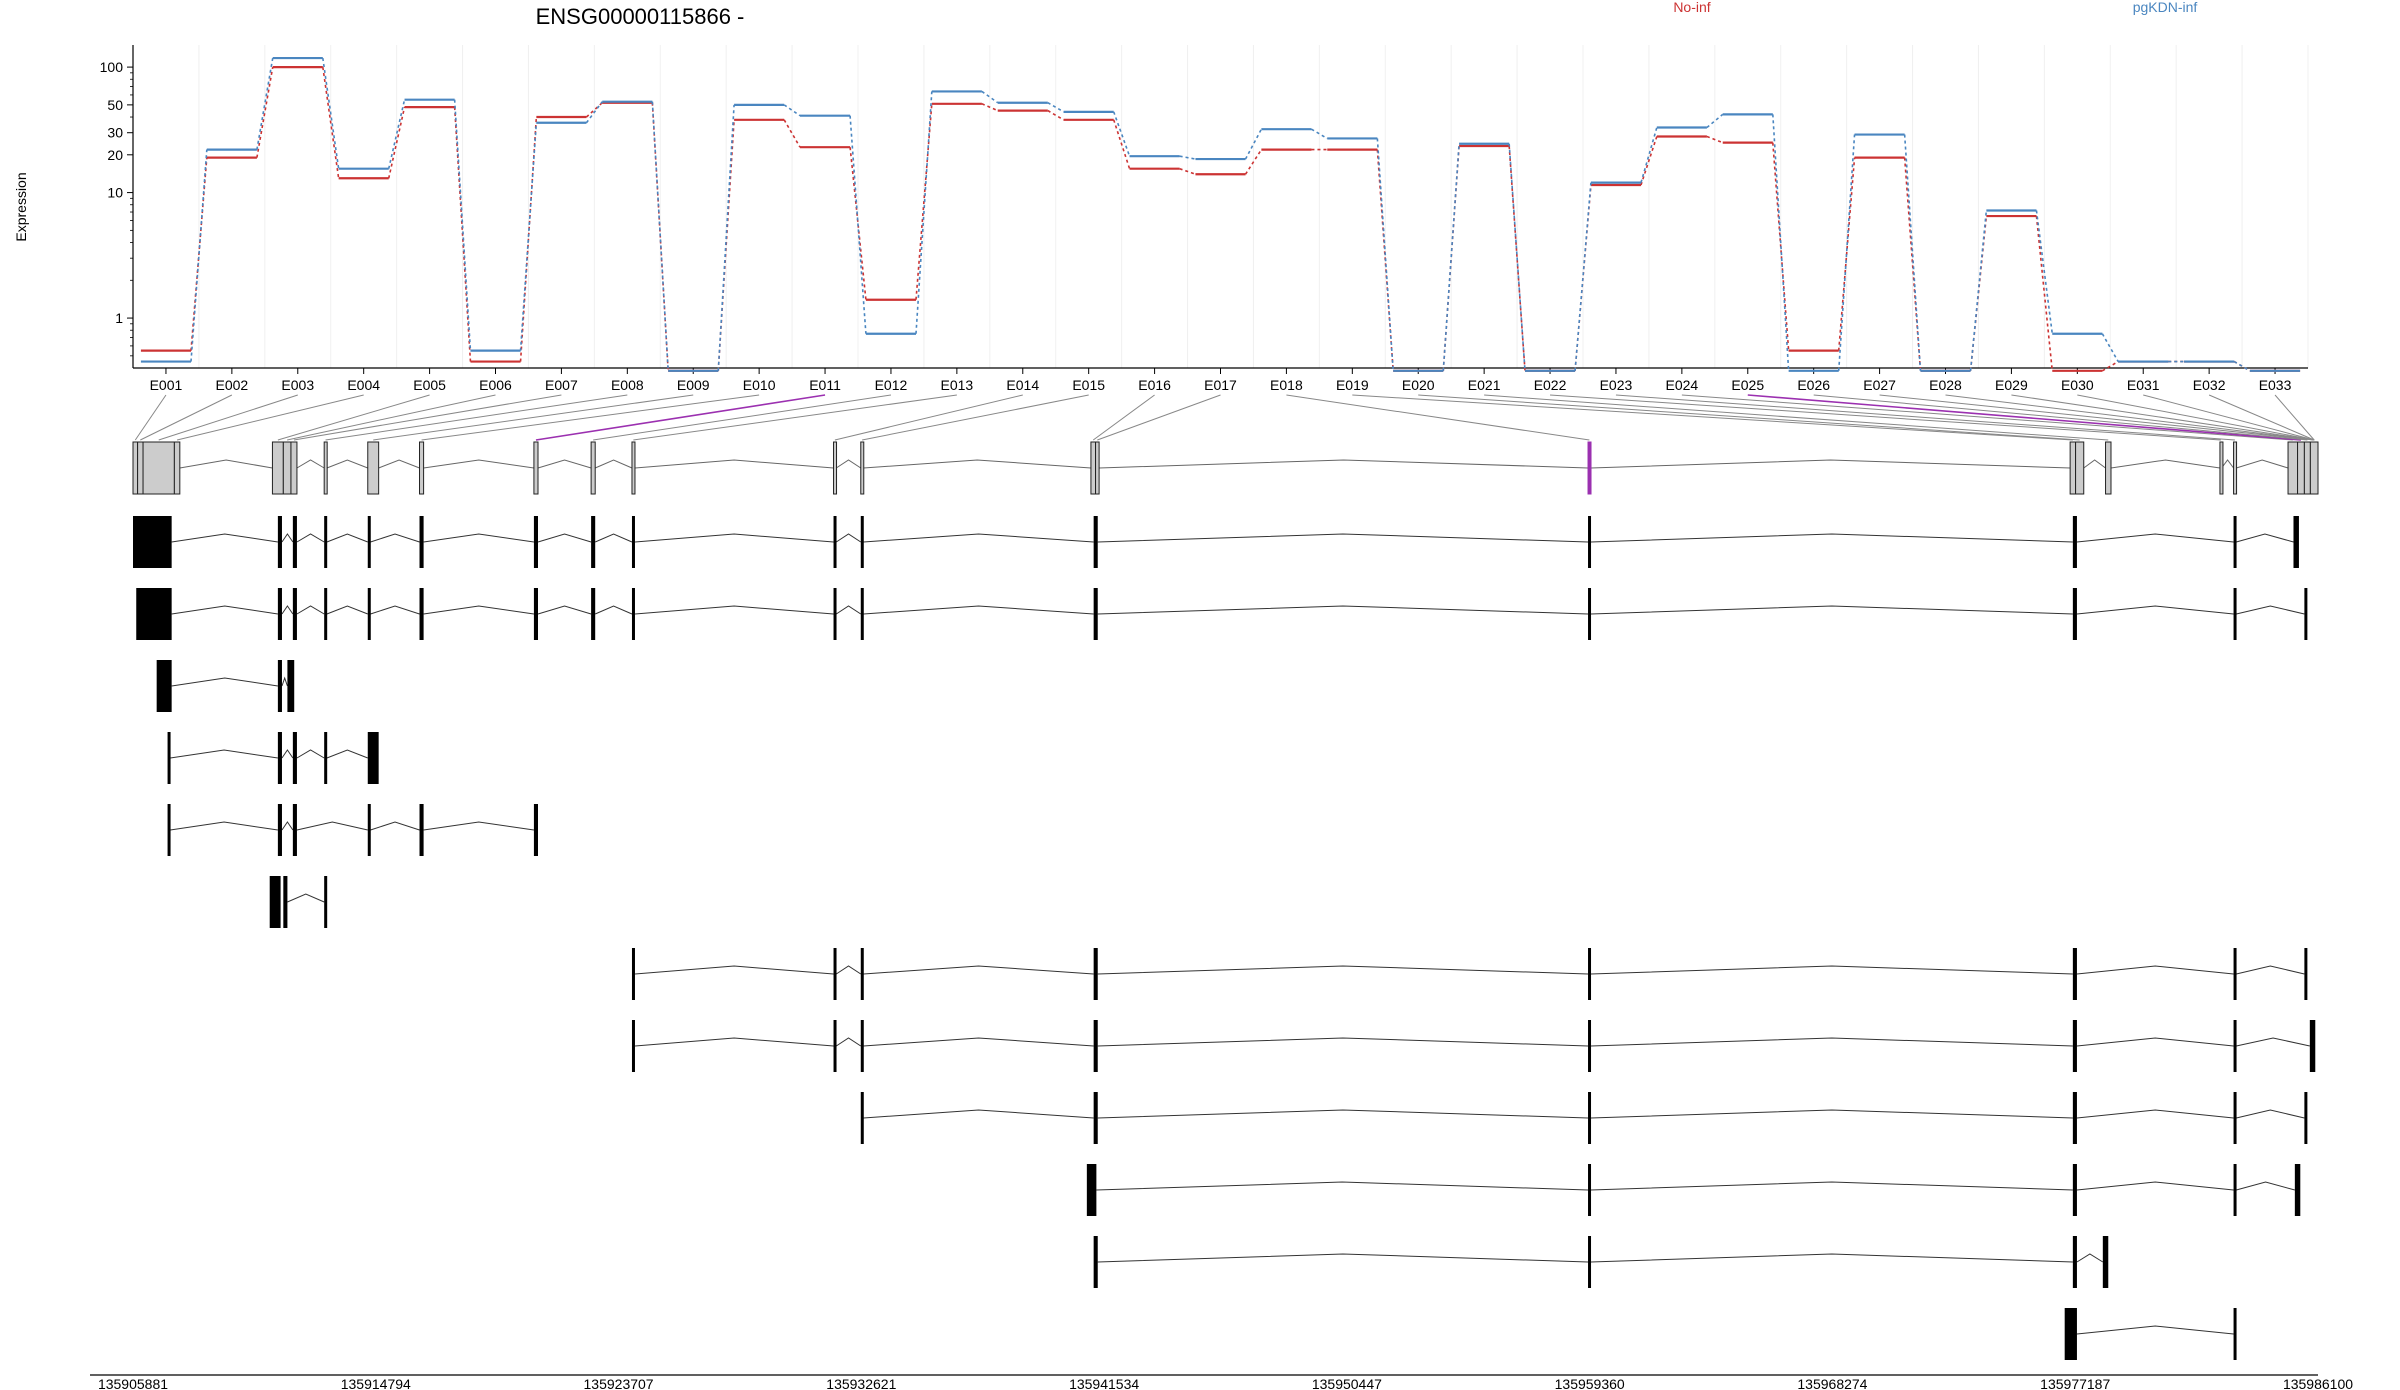 The image size is (2400, 1390). What do you see at coordinates (1616, 385) in the screenshot?
I see `x-tick-label: E023` at bounding box center [1616, 385].